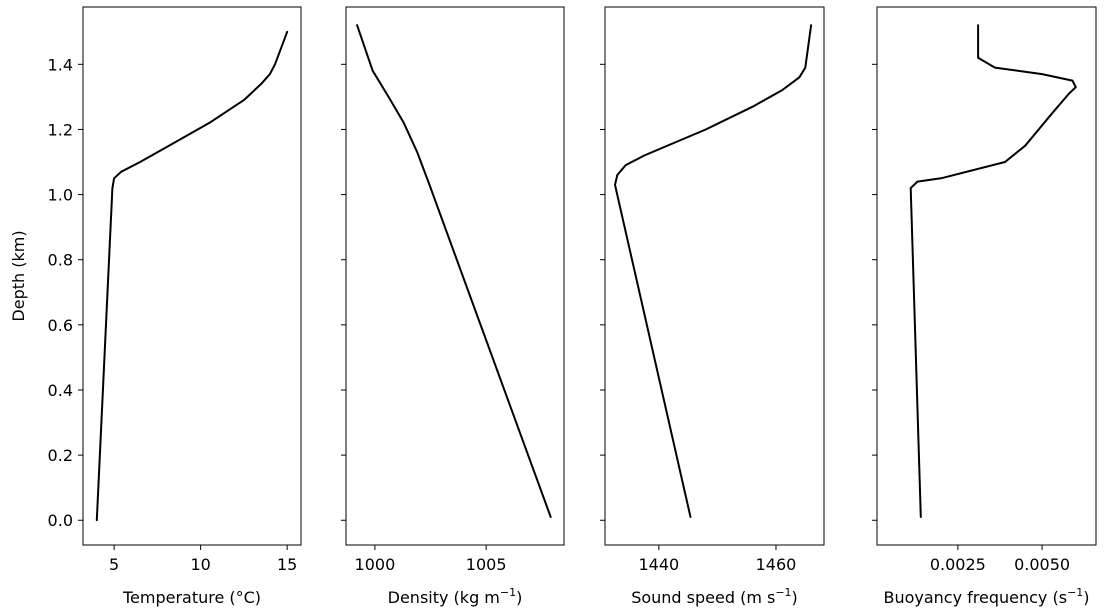 The height and width of the screenshot is (615, 1119). I want to click on x-axis-label: Temperature (°C), so click(191, 597).